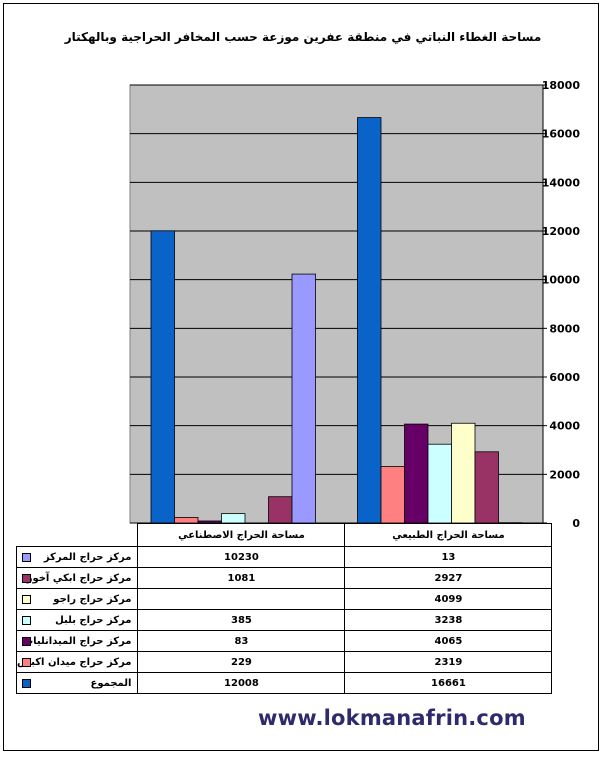 This screenshot has height=757, width=606. Describe the element at coordinates (392, 718) in the screenshot. I see `watermark-text: www.lokmanafrin.com` at that location.